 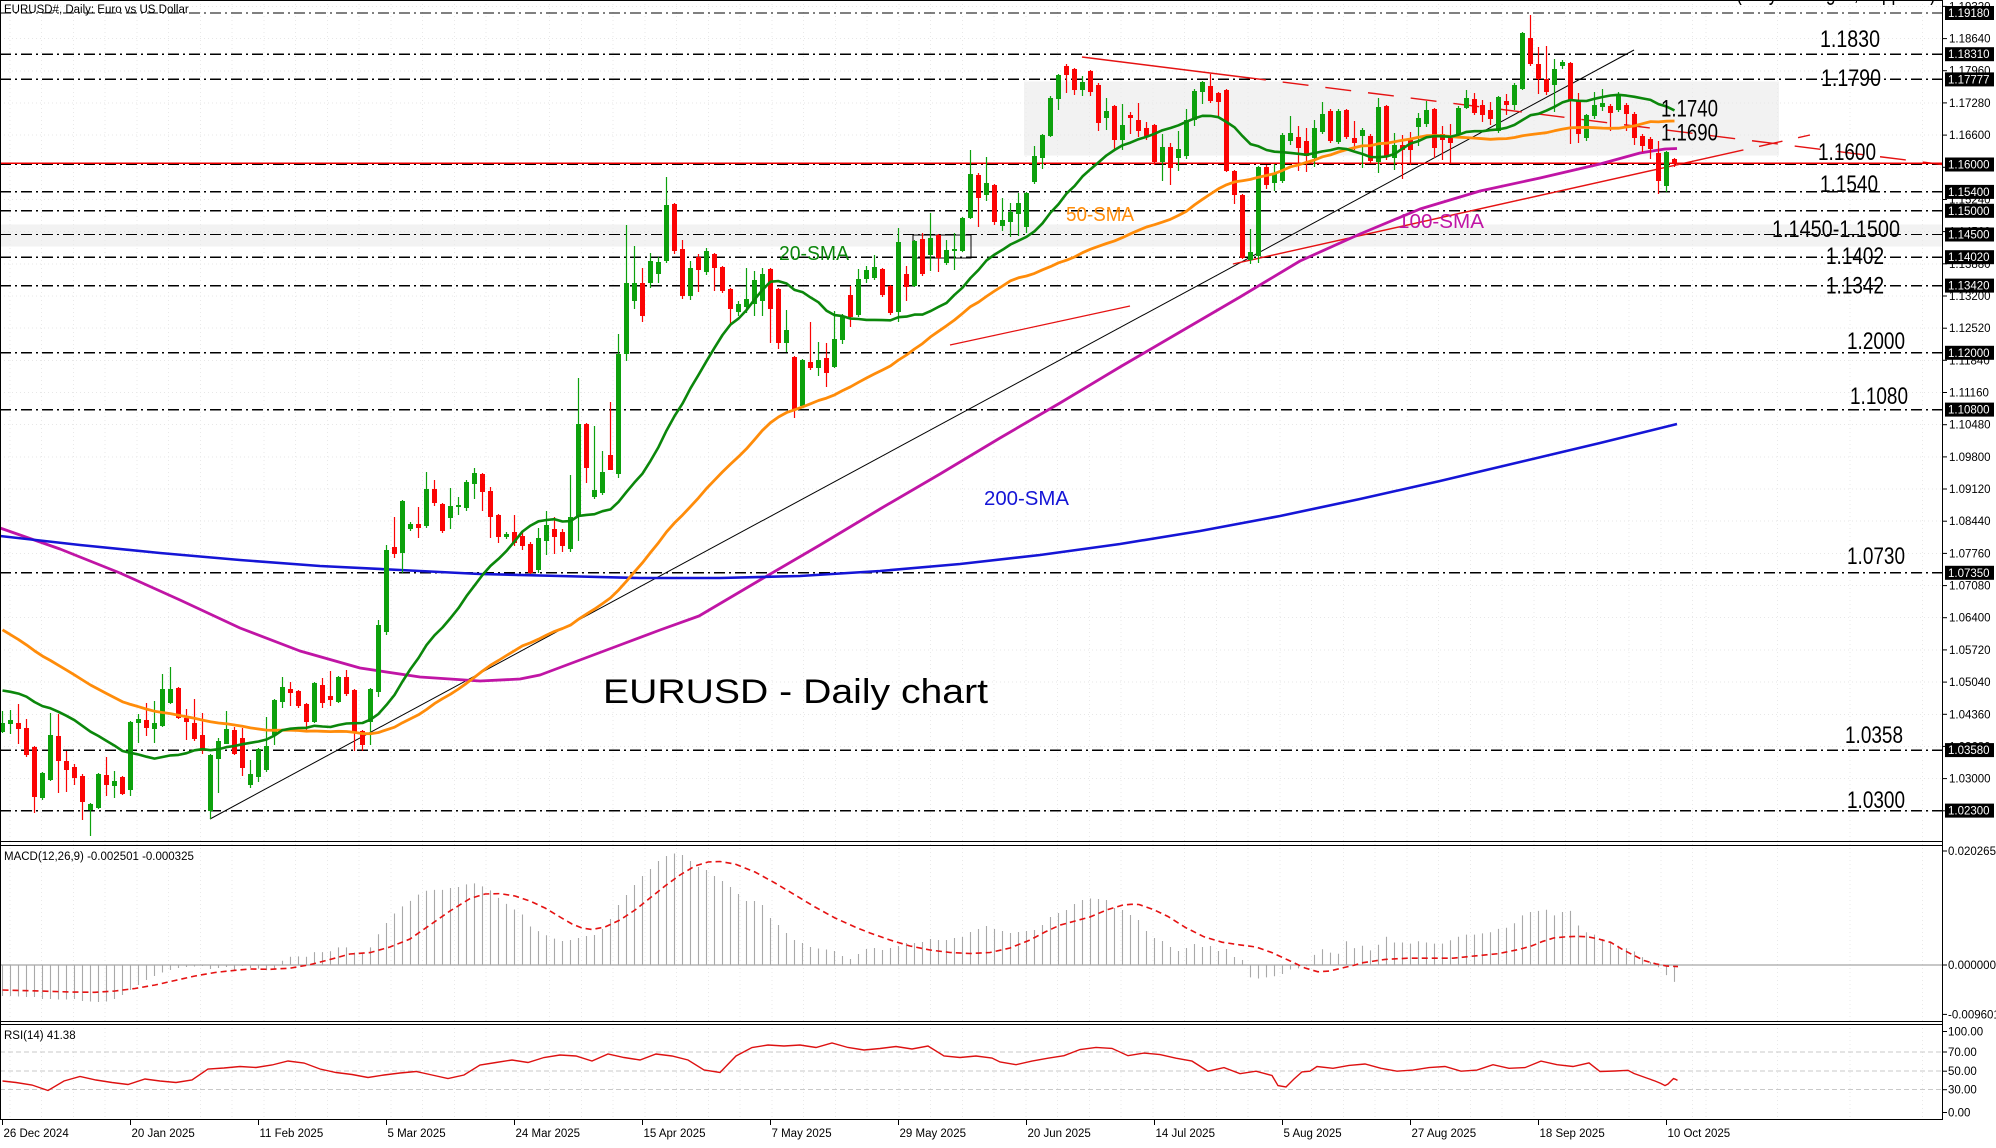 I want to click on svg-text: 24 Mar 2025, so click(x=548, y=1134).